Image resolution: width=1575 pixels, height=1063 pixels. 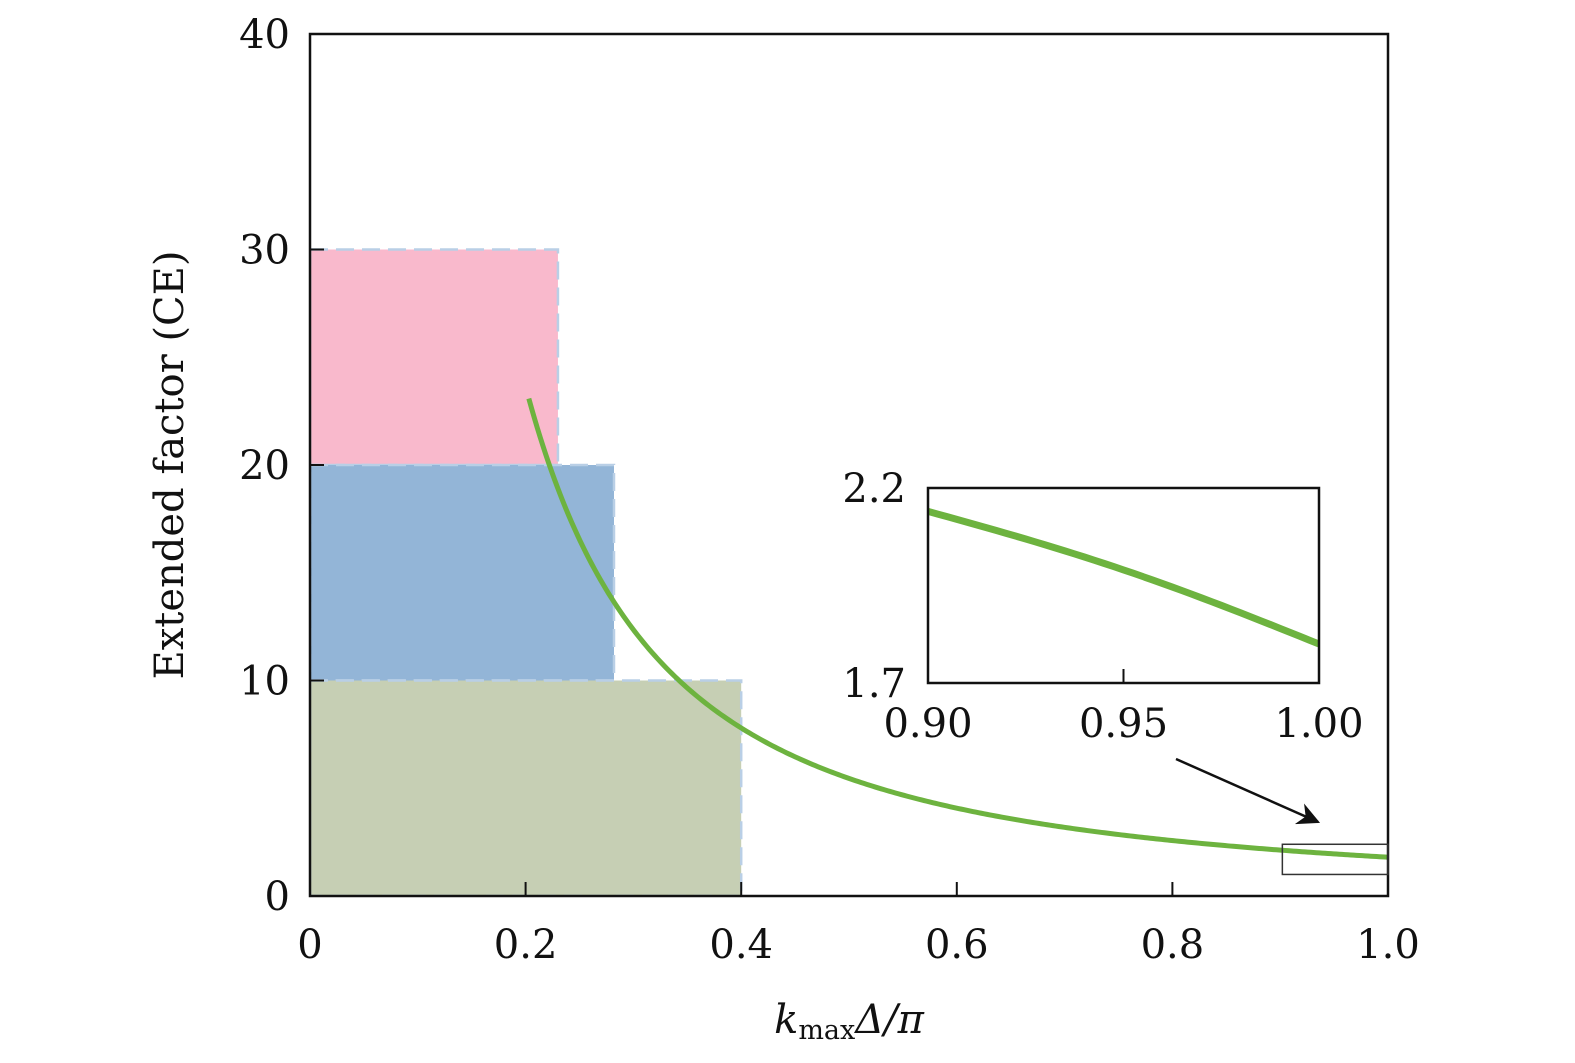 What do you see at coordinates (264, 251) in the screenshot?
I see `y-tick-label: 30` at bounding box center [264, 251].